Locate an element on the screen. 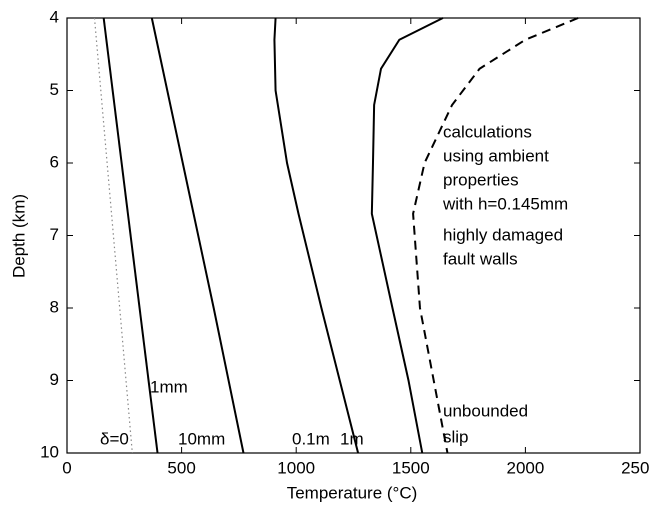 This screenshot has height=513, width=649. y-tick-label: 4 is located at coordinates (54, 16).